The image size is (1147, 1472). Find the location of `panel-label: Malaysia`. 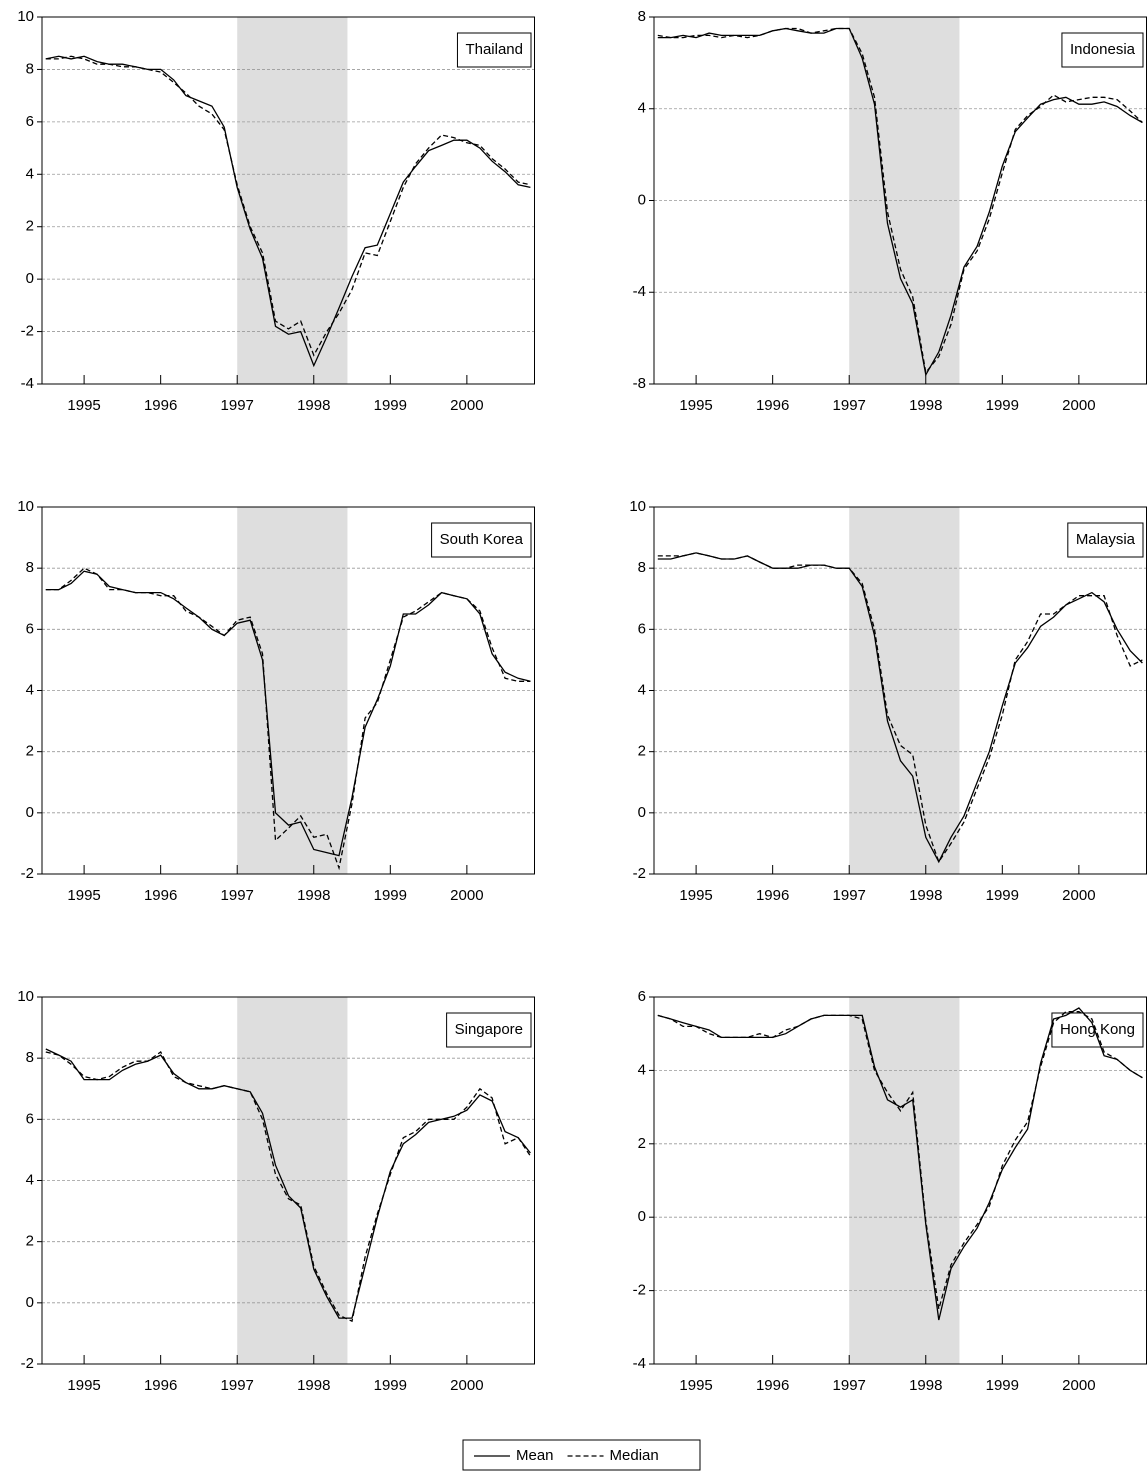

panel-label: Malaysia is located at coordinates (1106, 539).